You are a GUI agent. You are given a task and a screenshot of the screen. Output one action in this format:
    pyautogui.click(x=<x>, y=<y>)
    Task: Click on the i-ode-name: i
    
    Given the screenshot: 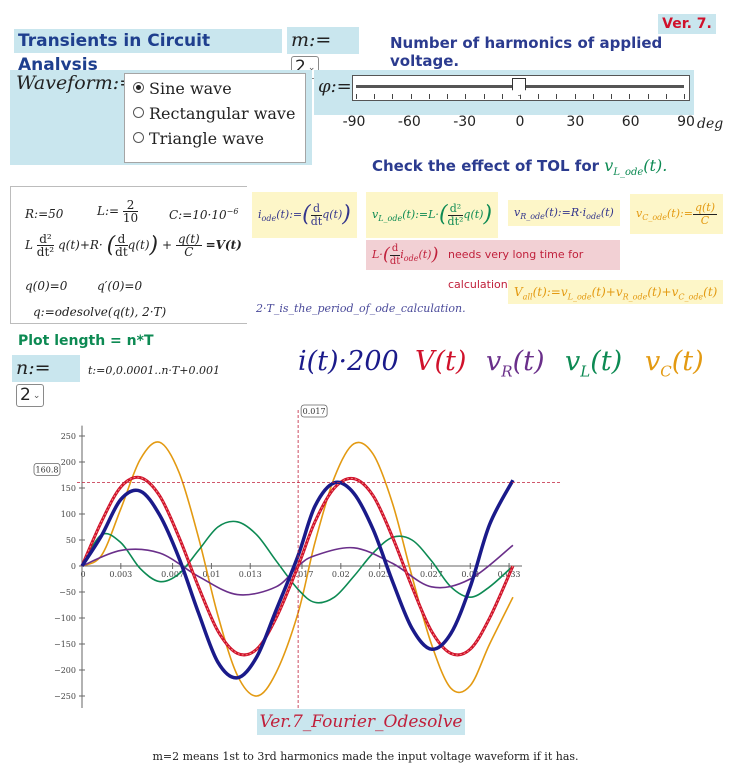 What is the action you would take?
    pyautogui.click(x=260, y=214)
    